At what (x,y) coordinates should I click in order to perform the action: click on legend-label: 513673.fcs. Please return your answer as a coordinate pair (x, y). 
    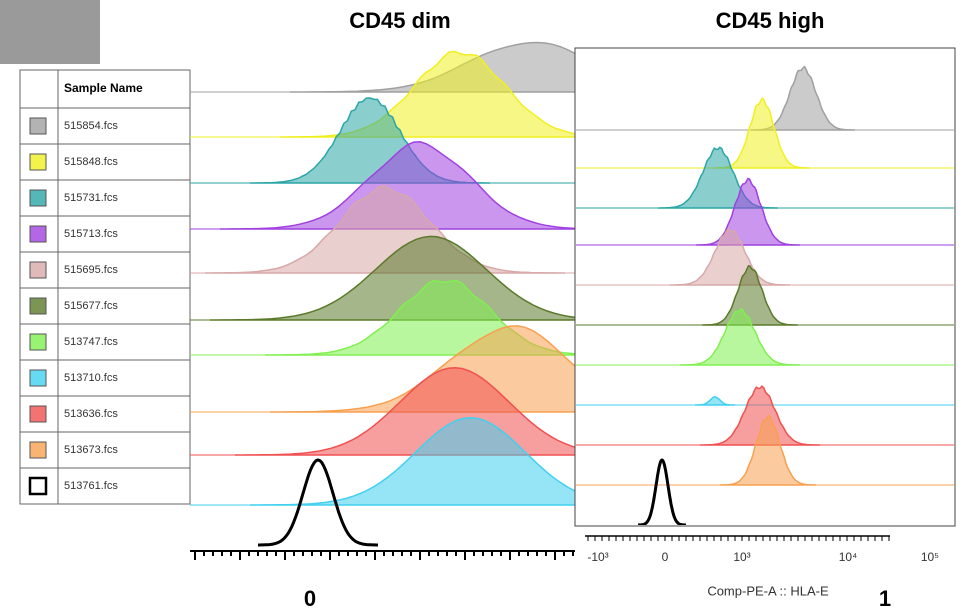
    Looking at the image, I should click on (91, 450).